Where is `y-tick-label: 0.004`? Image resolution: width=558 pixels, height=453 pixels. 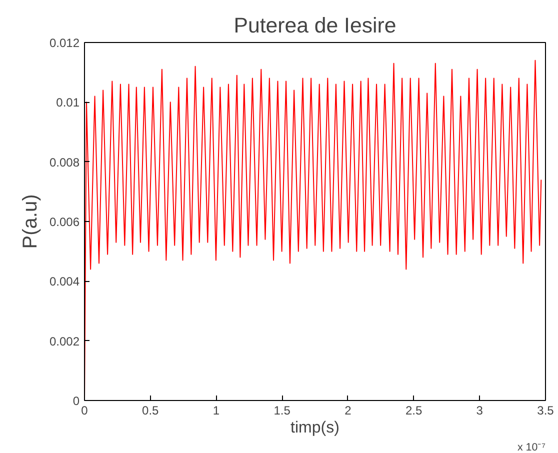 y-tick-label: 0.004 is located at coordinates (64, 281).